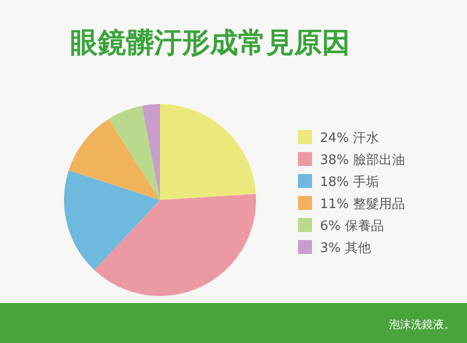  I want to click on legend-label: 18% 手垢, so click(350, 182).